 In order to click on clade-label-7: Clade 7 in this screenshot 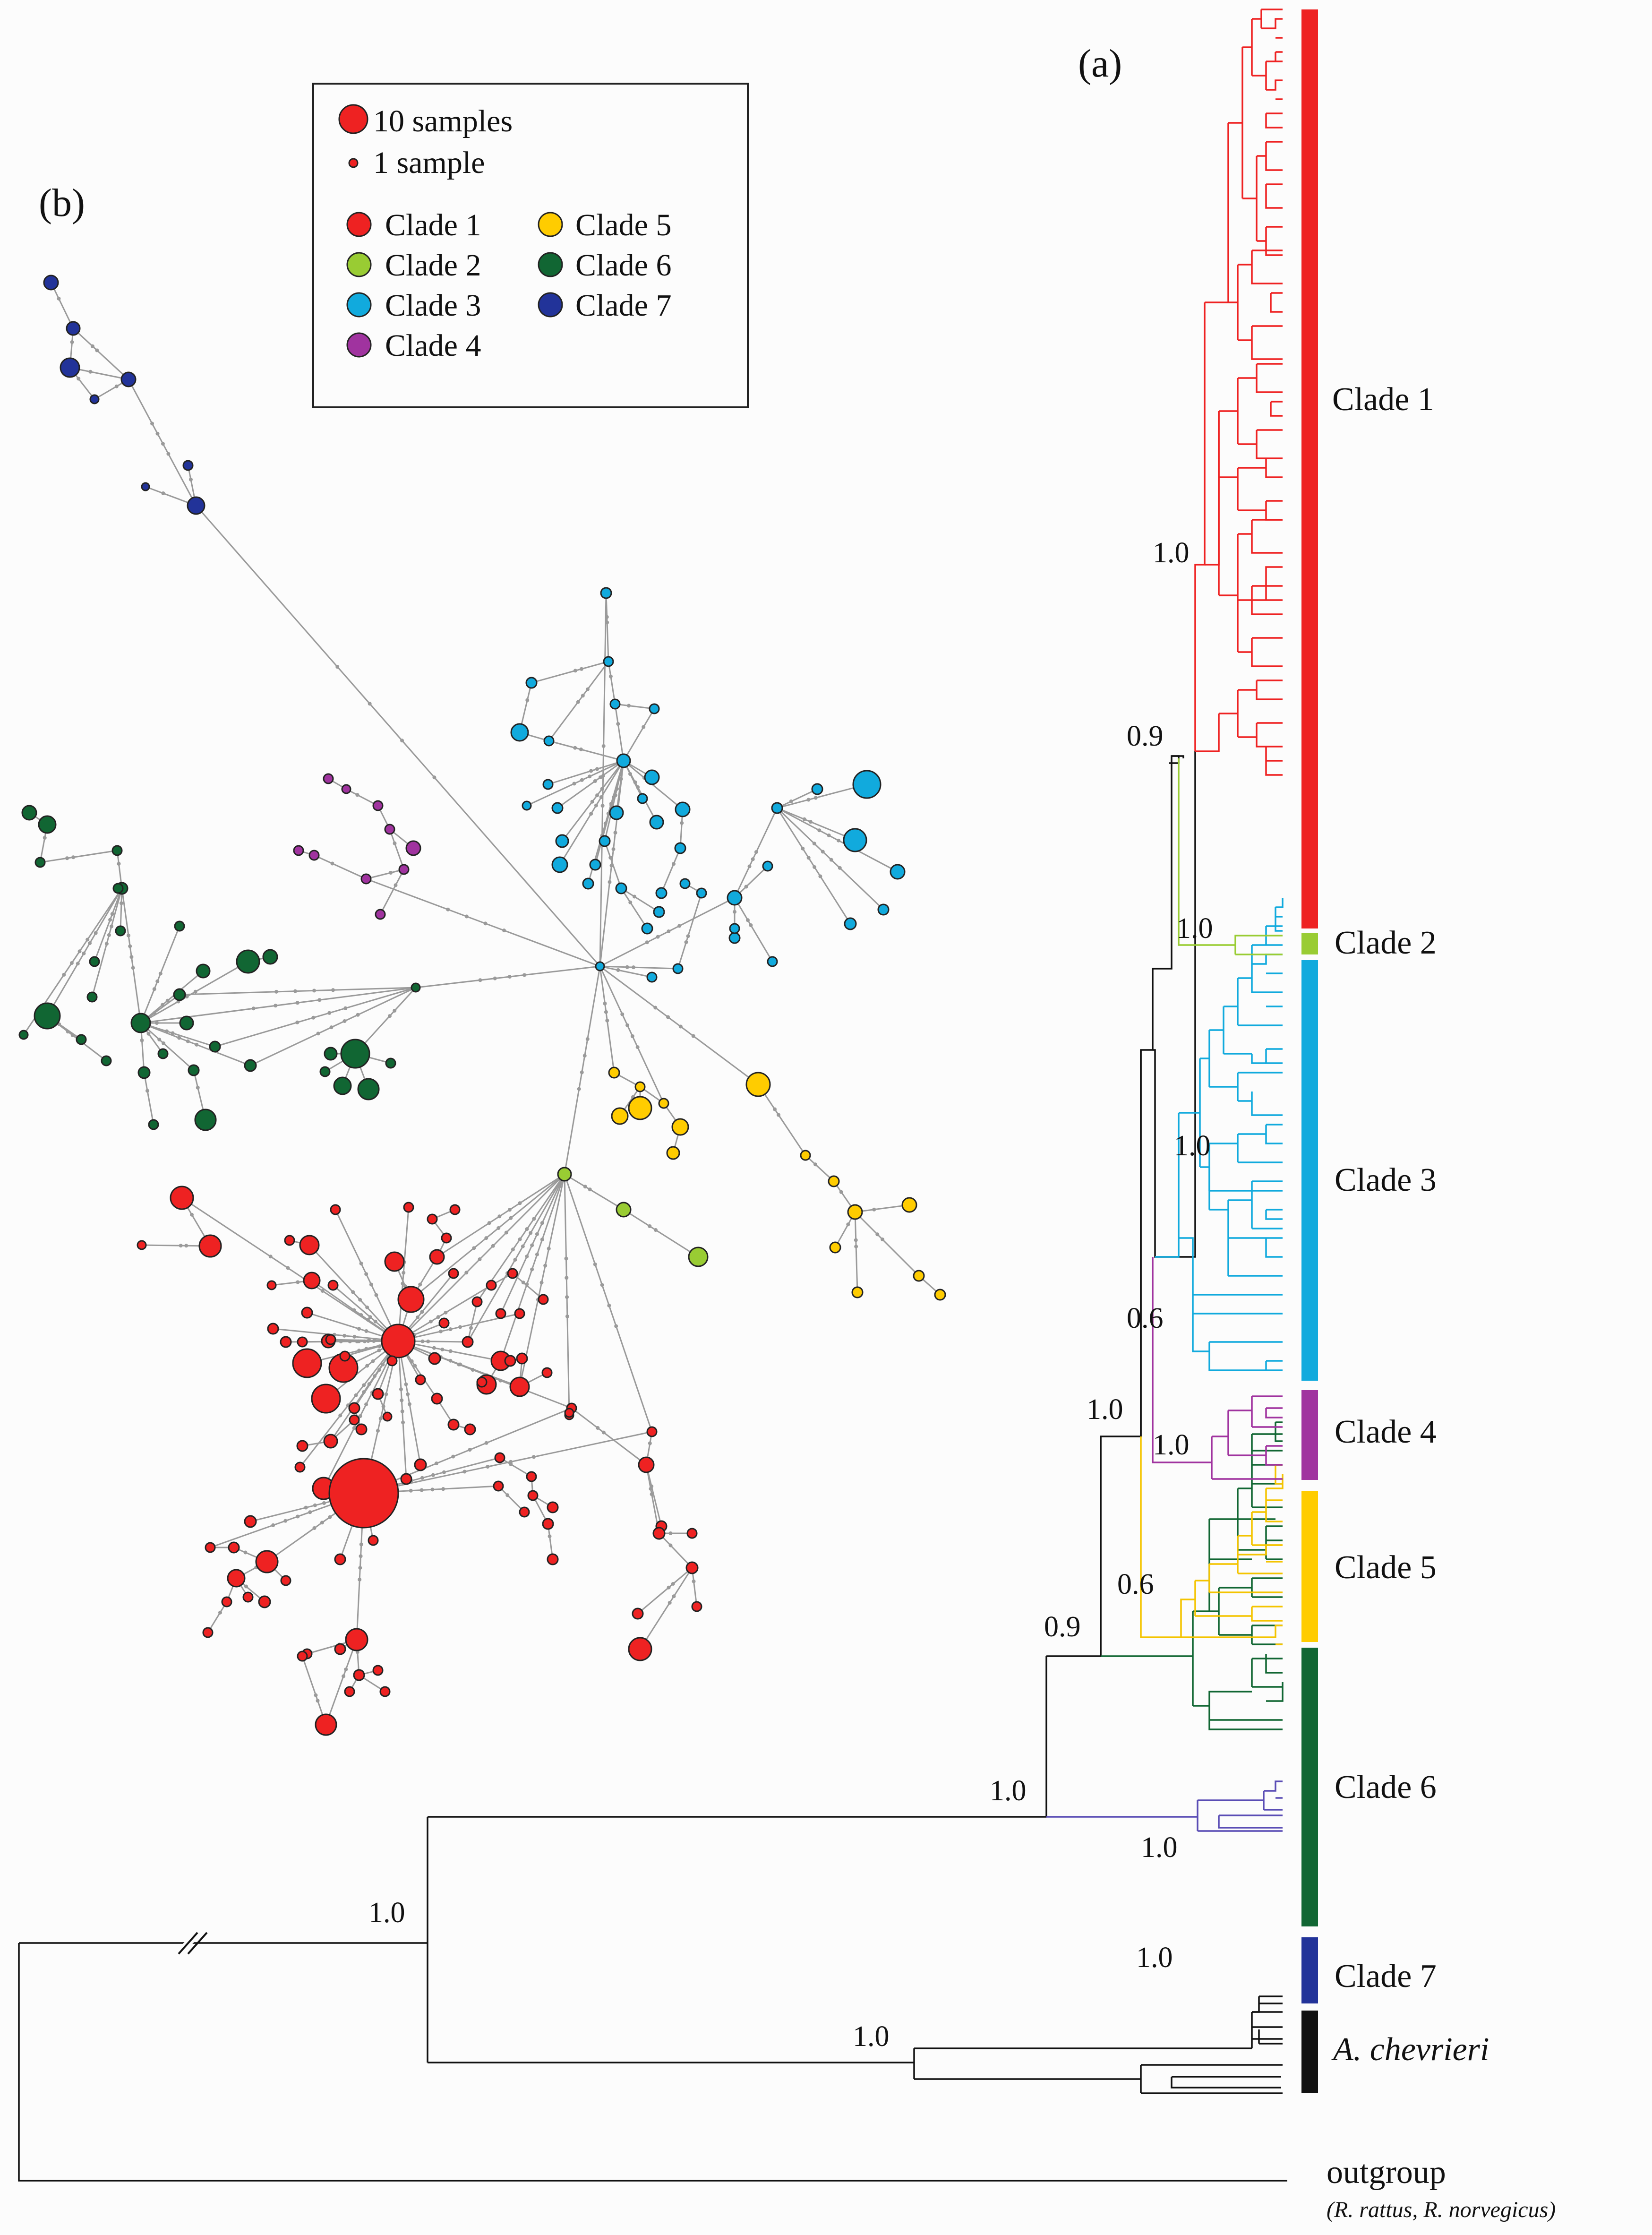, I will do `click(1386, 1976)`.